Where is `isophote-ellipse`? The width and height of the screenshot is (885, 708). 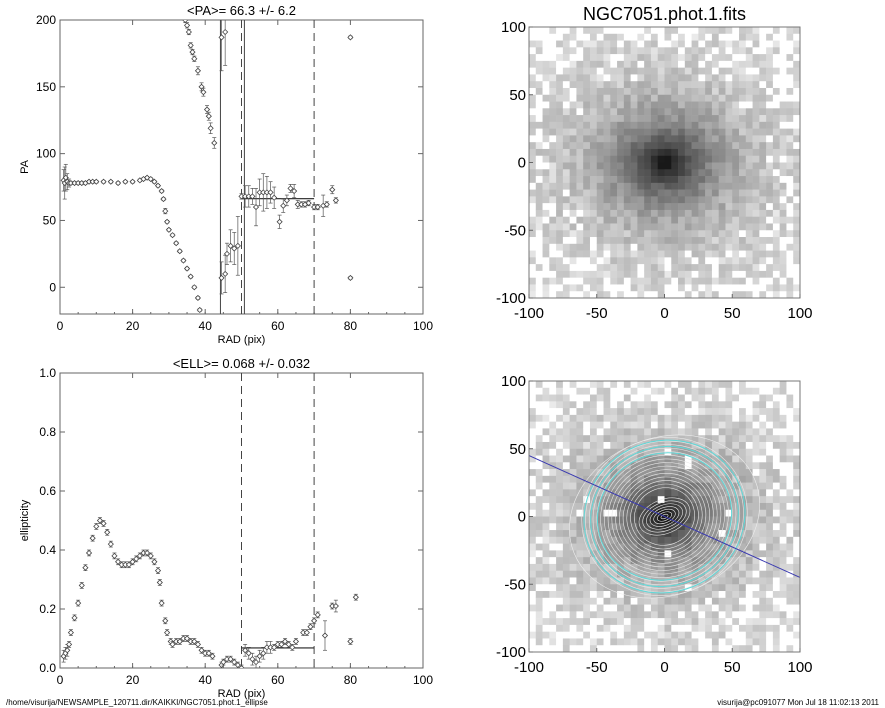
isophote-ellipse is located at coordinates (664, 516).